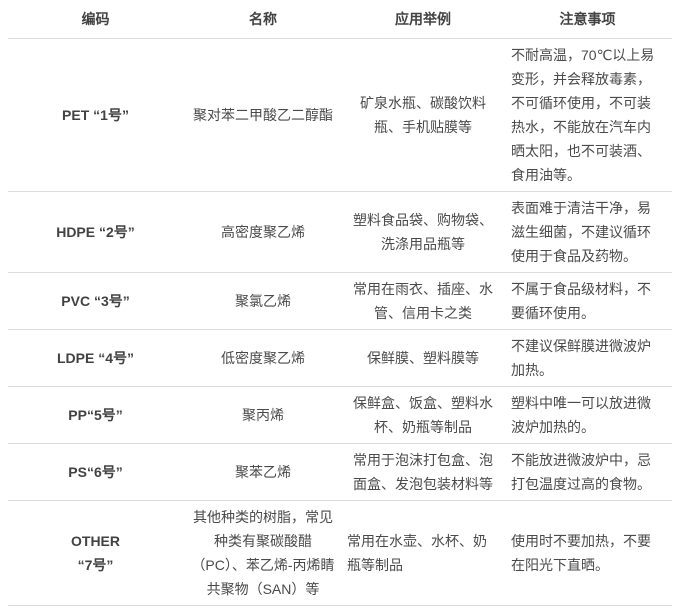  Describe the element at coordinates (95, 553) in the screenshot. I see `code-cell: OTHER “7号”` at that location.